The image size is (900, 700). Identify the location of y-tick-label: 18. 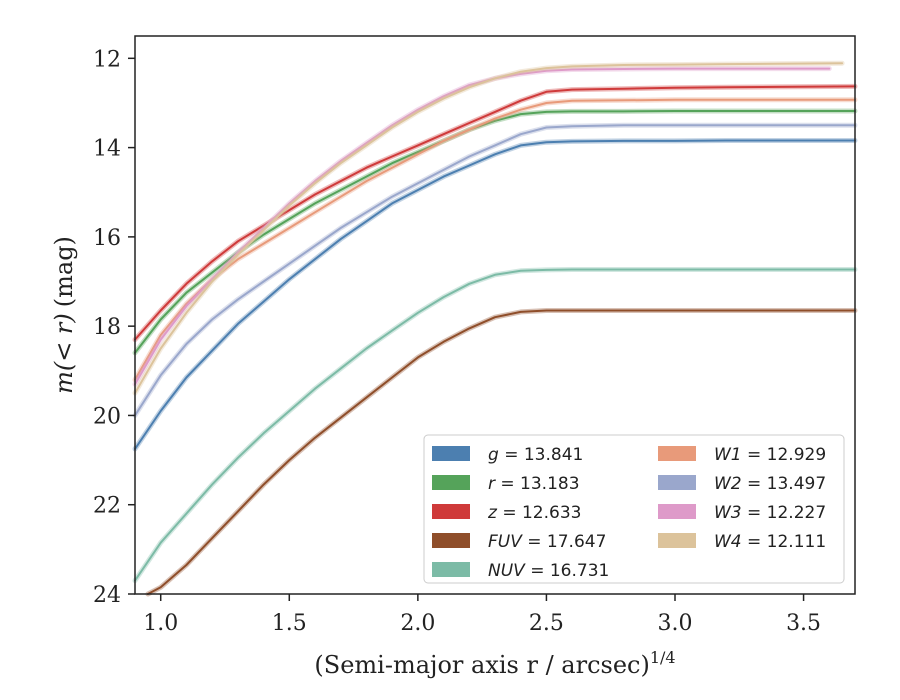
(107, 327).